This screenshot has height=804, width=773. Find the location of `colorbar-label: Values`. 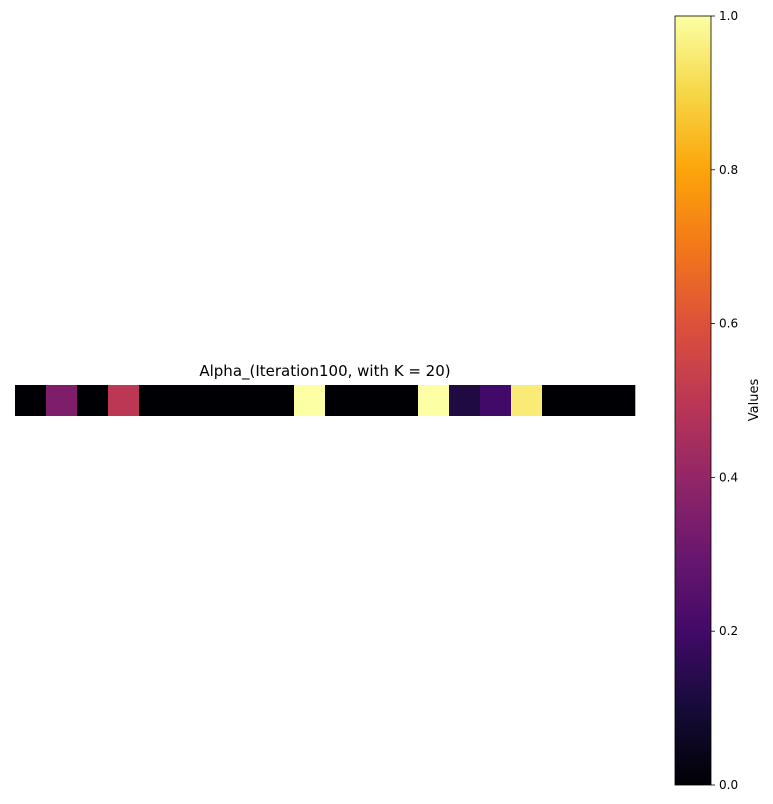

colorbar-label: Values is located at coordinates (754, 400).